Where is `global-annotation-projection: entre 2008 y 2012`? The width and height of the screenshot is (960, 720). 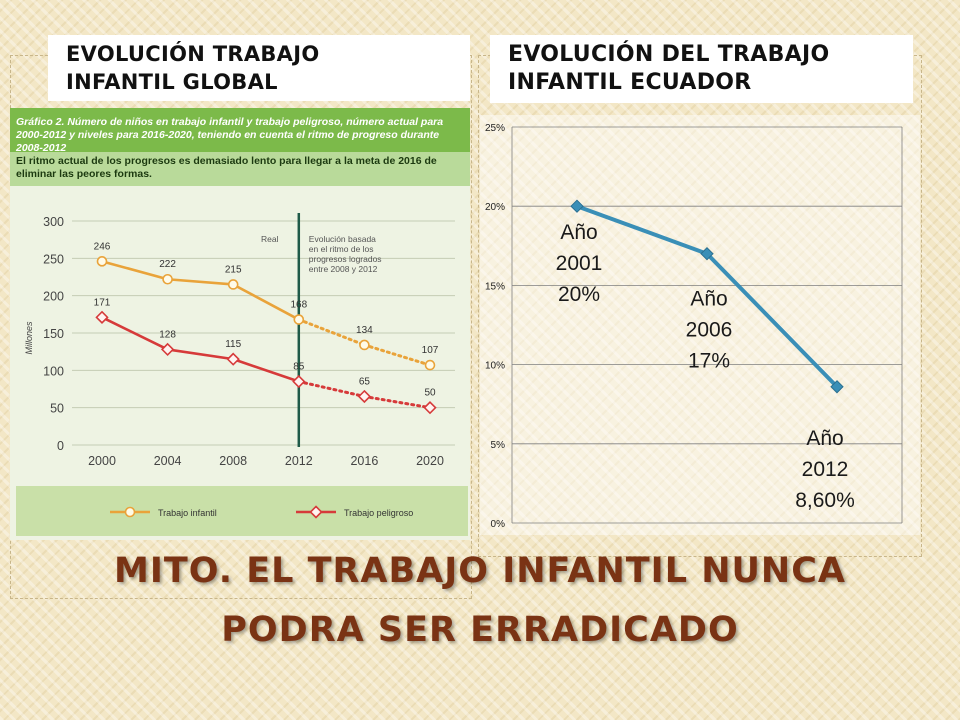 global-annotation-projection: entre 2008 y 2012 is located at coordinates (343, 269).